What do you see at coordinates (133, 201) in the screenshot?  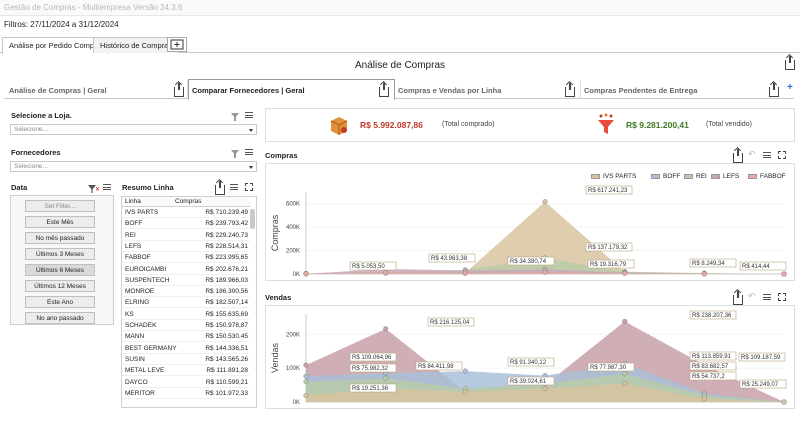 I see `col-linha: Linha` at bounding box center [133, 201].